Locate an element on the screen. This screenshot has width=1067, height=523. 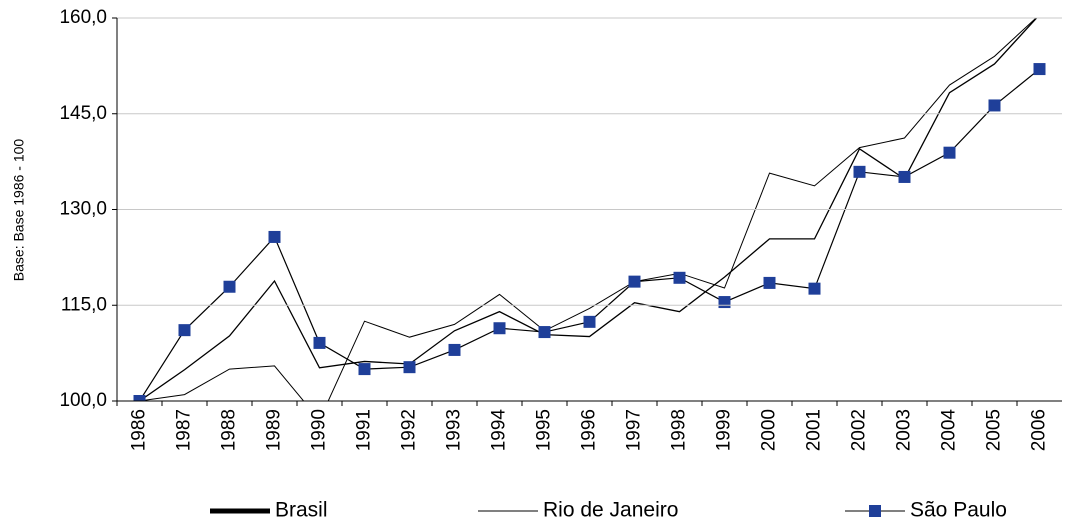
y-tick-label: 115,0 is located at coordinates (84, 304).